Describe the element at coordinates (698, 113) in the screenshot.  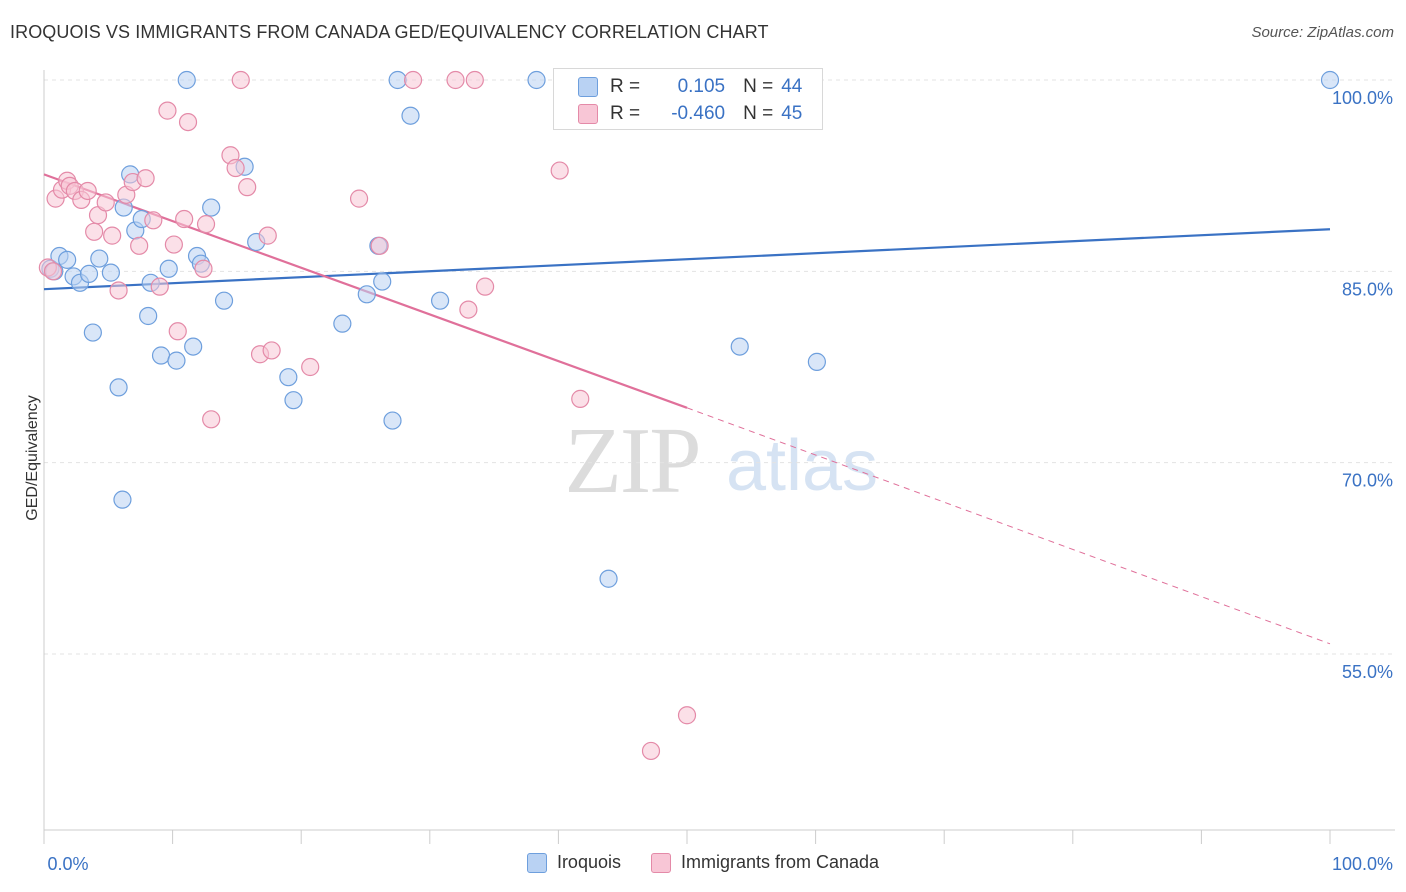
I see `canada-r-value: -0.460` at that location.